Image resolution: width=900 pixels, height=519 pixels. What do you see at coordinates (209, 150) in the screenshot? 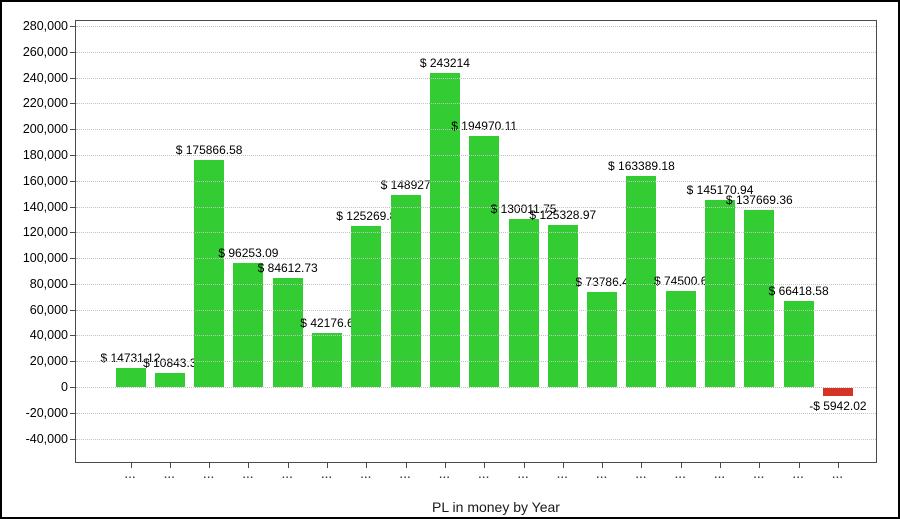
I see `bar-value-label: $ 175866.58` at bounding box center [209, 150].